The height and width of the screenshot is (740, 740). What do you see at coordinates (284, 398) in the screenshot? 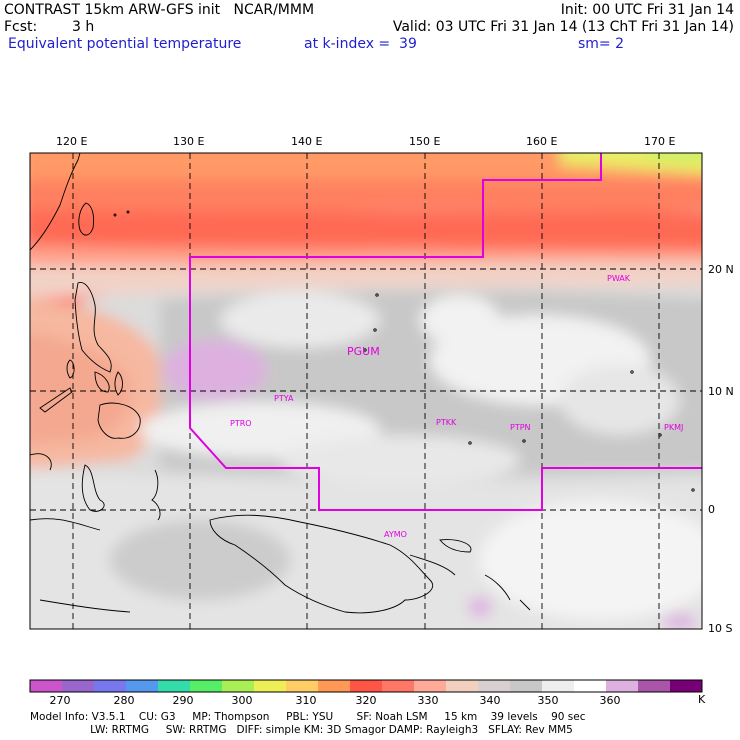
I see `station-label-ptya: PTYA` at bounding box center [284, 398].